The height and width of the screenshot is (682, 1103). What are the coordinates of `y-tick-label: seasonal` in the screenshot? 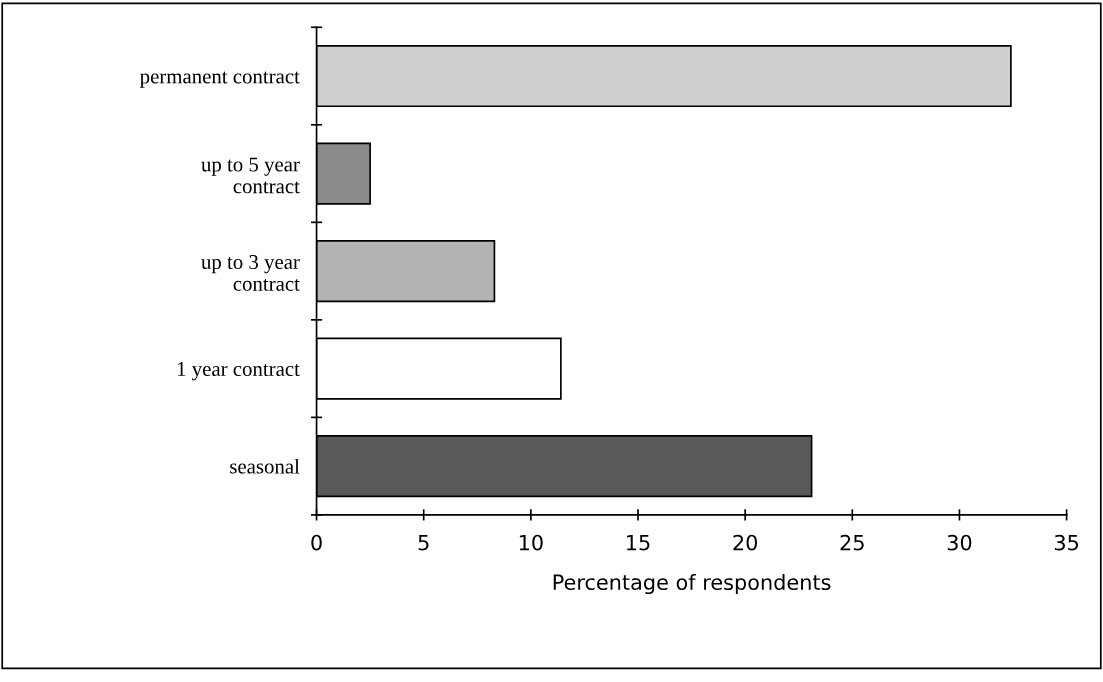 It's located at (265, 466).